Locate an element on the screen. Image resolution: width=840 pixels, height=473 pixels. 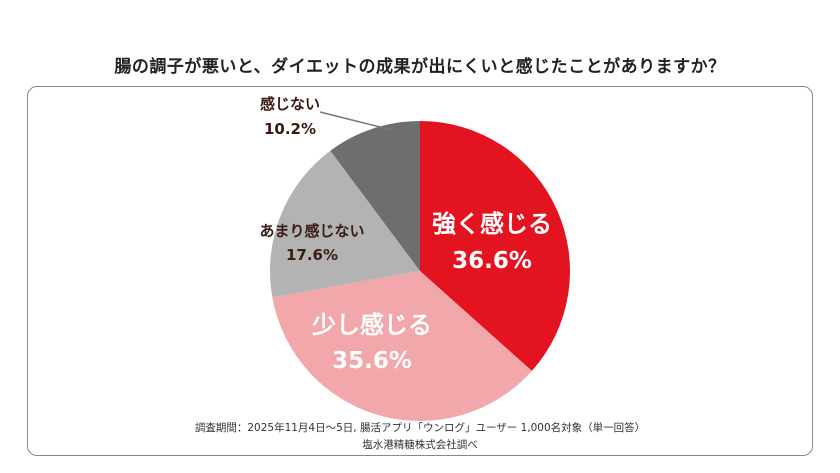
slice-label-1: 強く感じる is located at coordinates (492, 224).